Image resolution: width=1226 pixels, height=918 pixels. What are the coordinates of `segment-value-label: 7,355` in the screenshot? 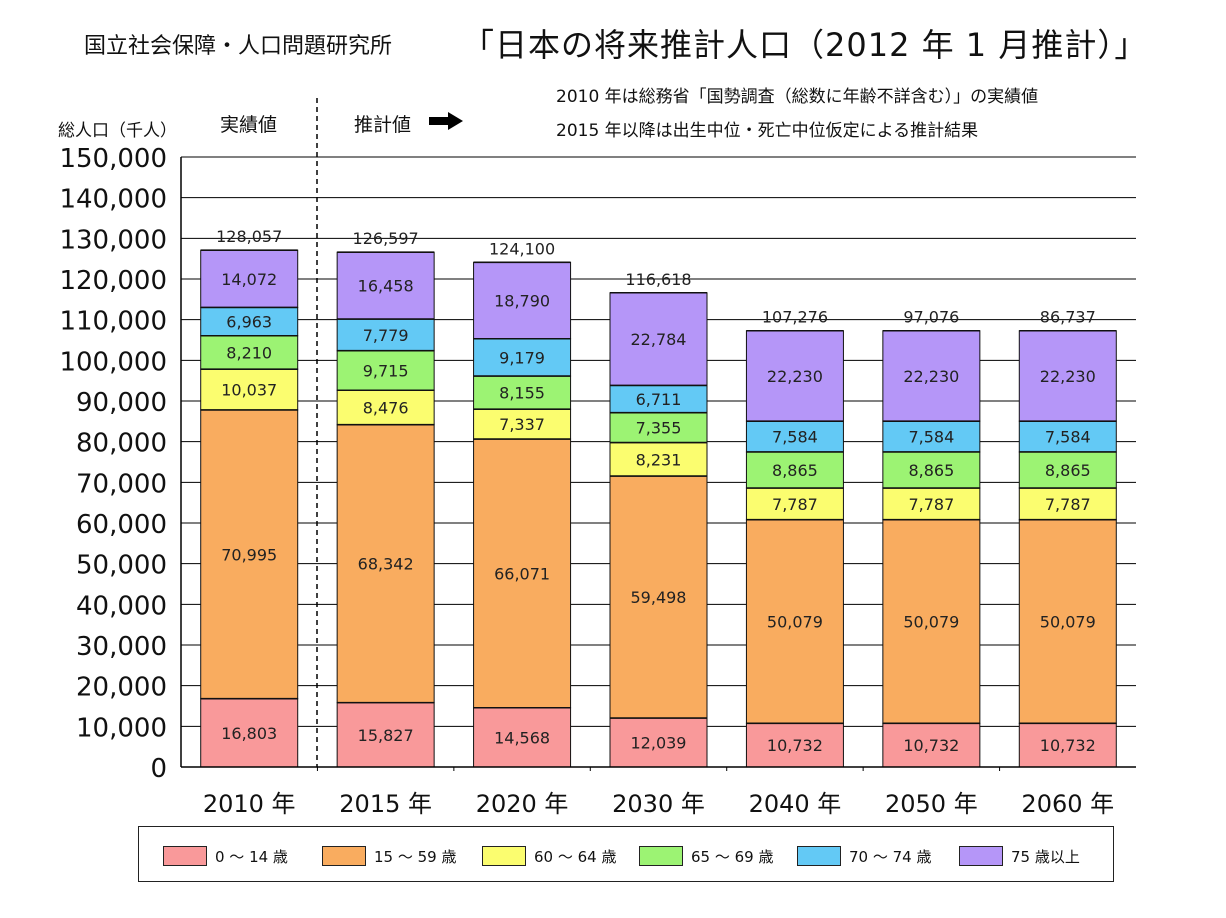 It's located at (659, 428).